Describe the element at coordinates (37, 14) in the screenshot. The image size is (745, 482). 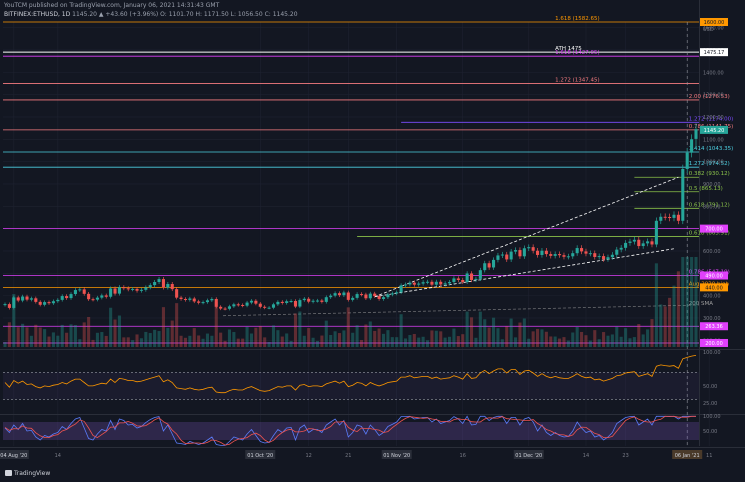
I see `symbol-label: BITFINEX:ETHUSD, 1D` at that location.